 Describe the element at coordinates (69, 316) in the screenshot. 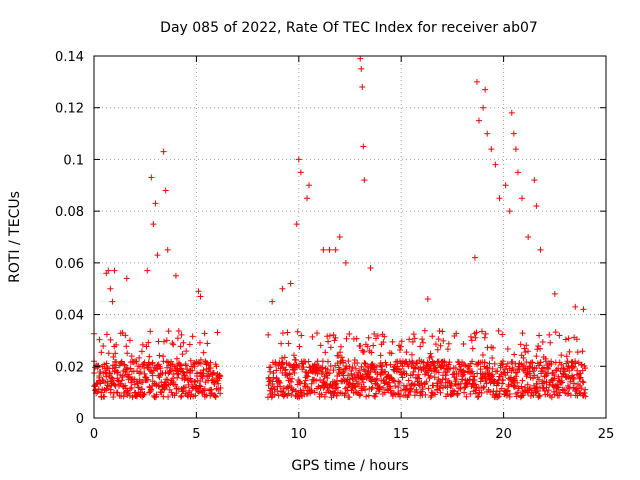

I see `y-tick-label: 0.04` at that location.